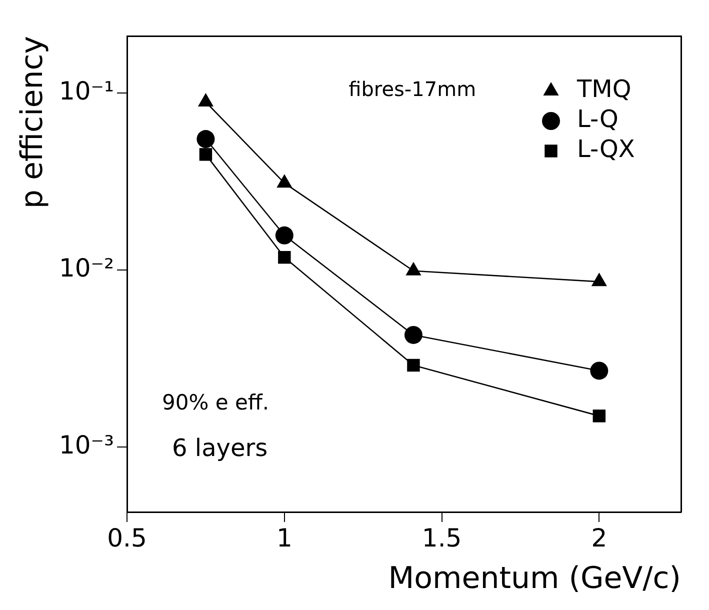 Image resolution: width=709 pixels, height=610 pixels. I want to click on x-tick-label: 1, so click(284, 538).